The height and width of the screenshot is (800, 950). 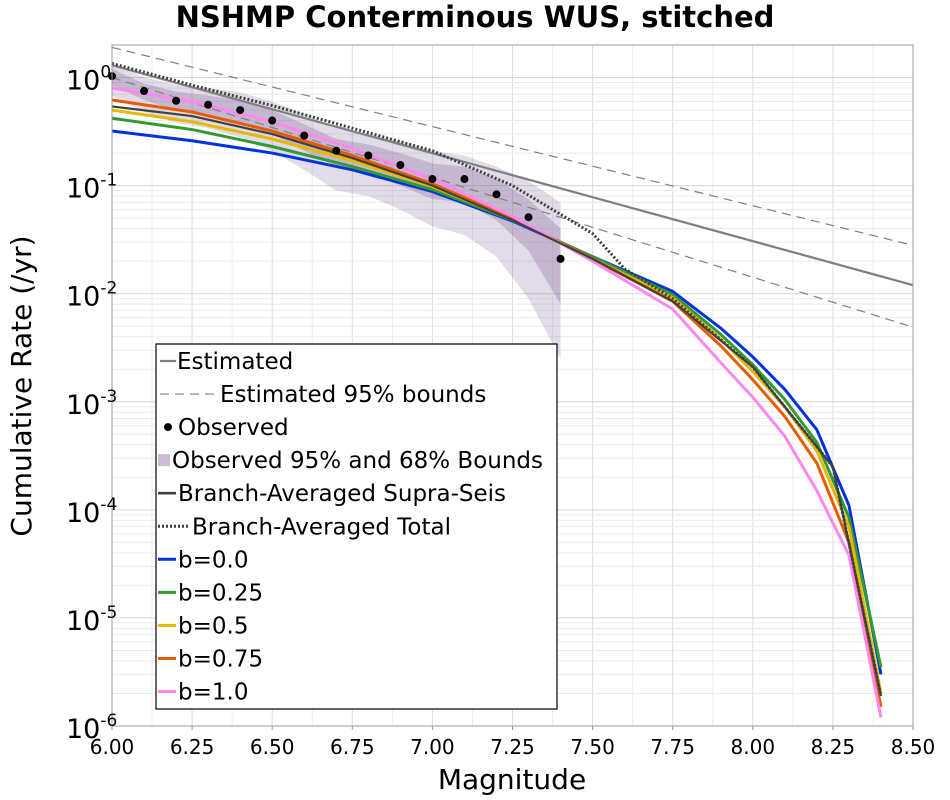 What do you see at coordinates (108, 289) in the screenshot?
I see `y-tick-exponent: -2` at bounding box center [108, 289].